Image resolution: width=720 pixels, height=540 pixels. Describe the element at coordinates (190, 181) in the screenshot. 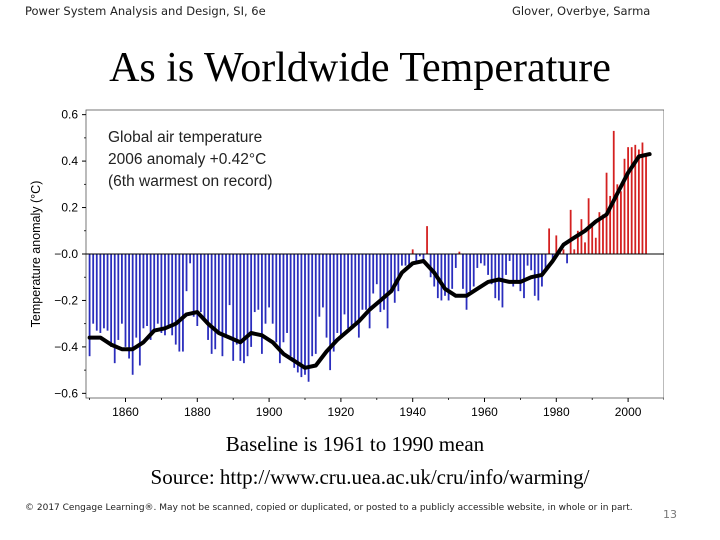

I see `chart-annotation-line: (6th warmest on record)` at that location.